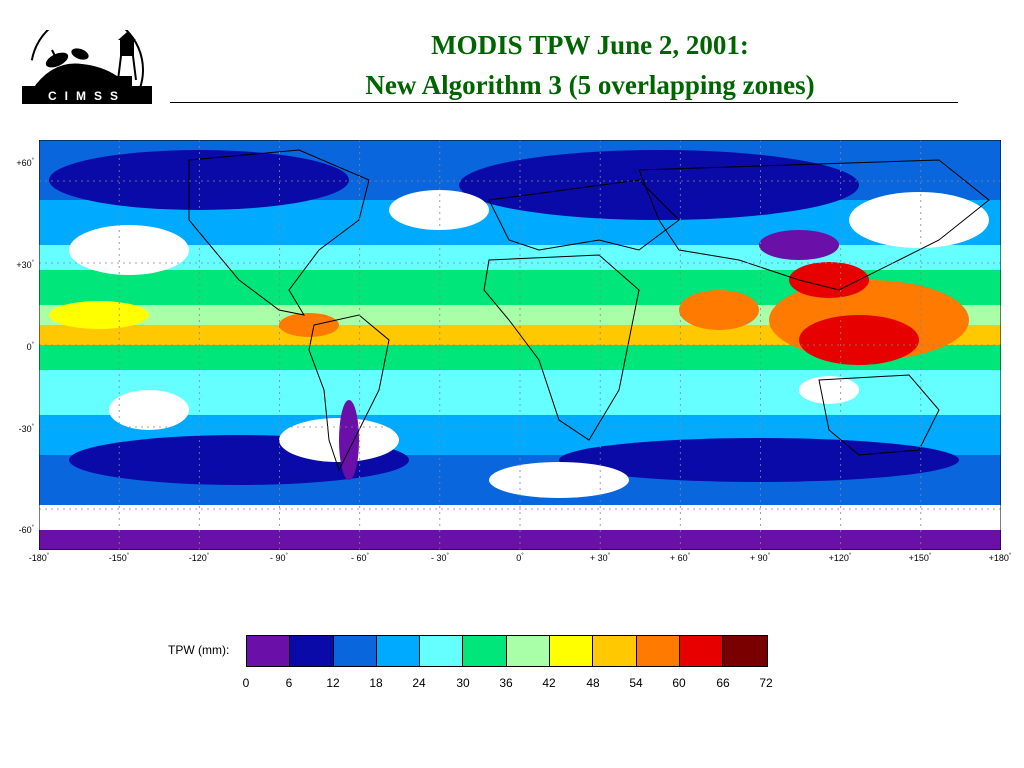  Describe the element at coordinates (680, 558) in the screenshot. I see `lon-tick-60e: + 60°` at that location.